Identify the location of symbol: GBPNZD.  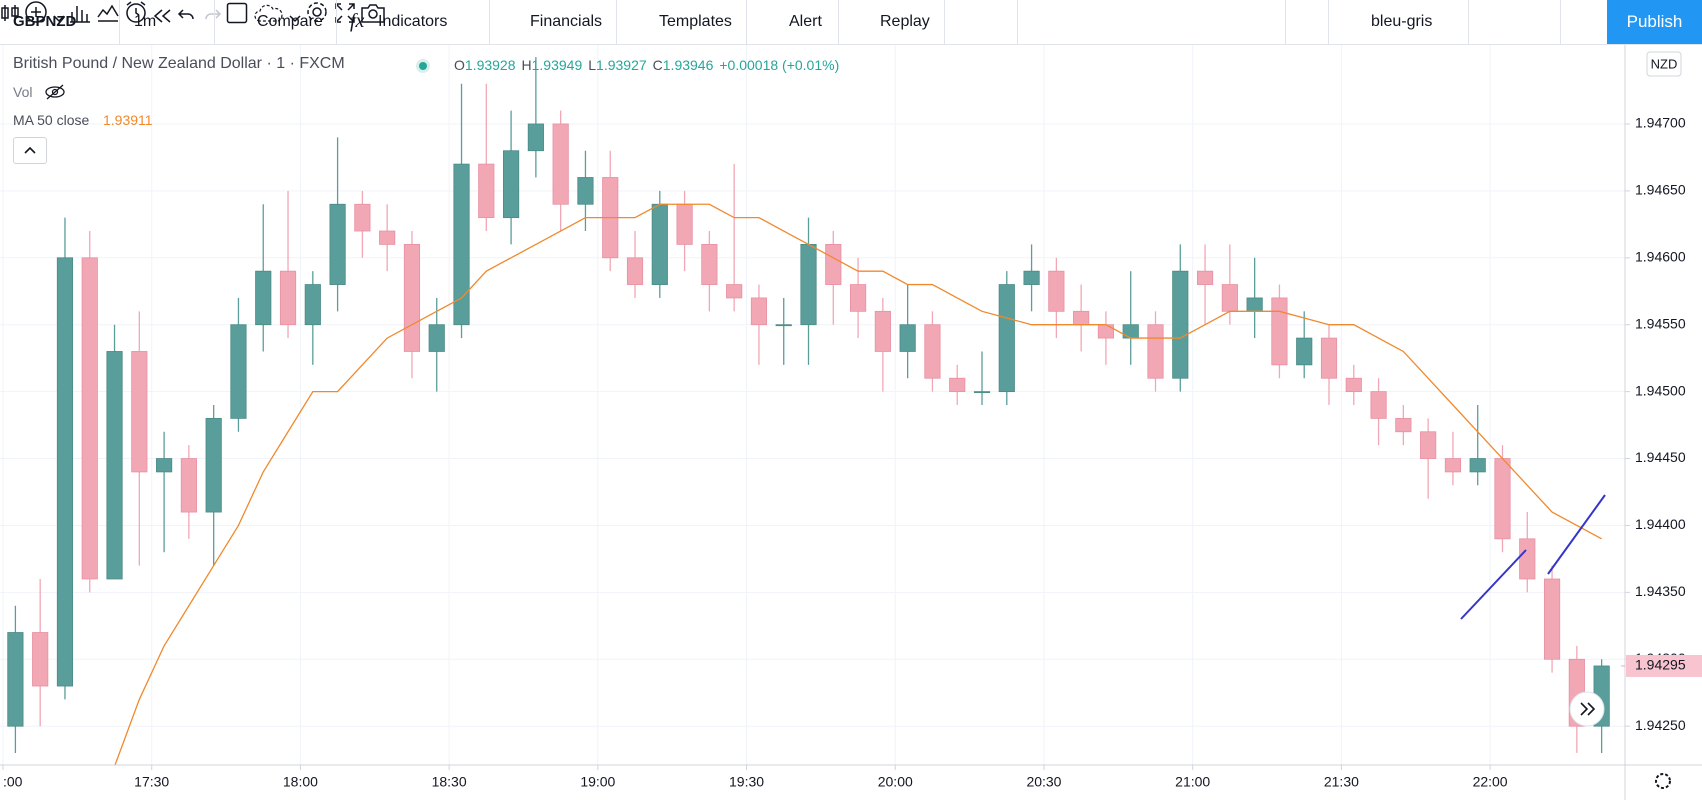
(45, 21).